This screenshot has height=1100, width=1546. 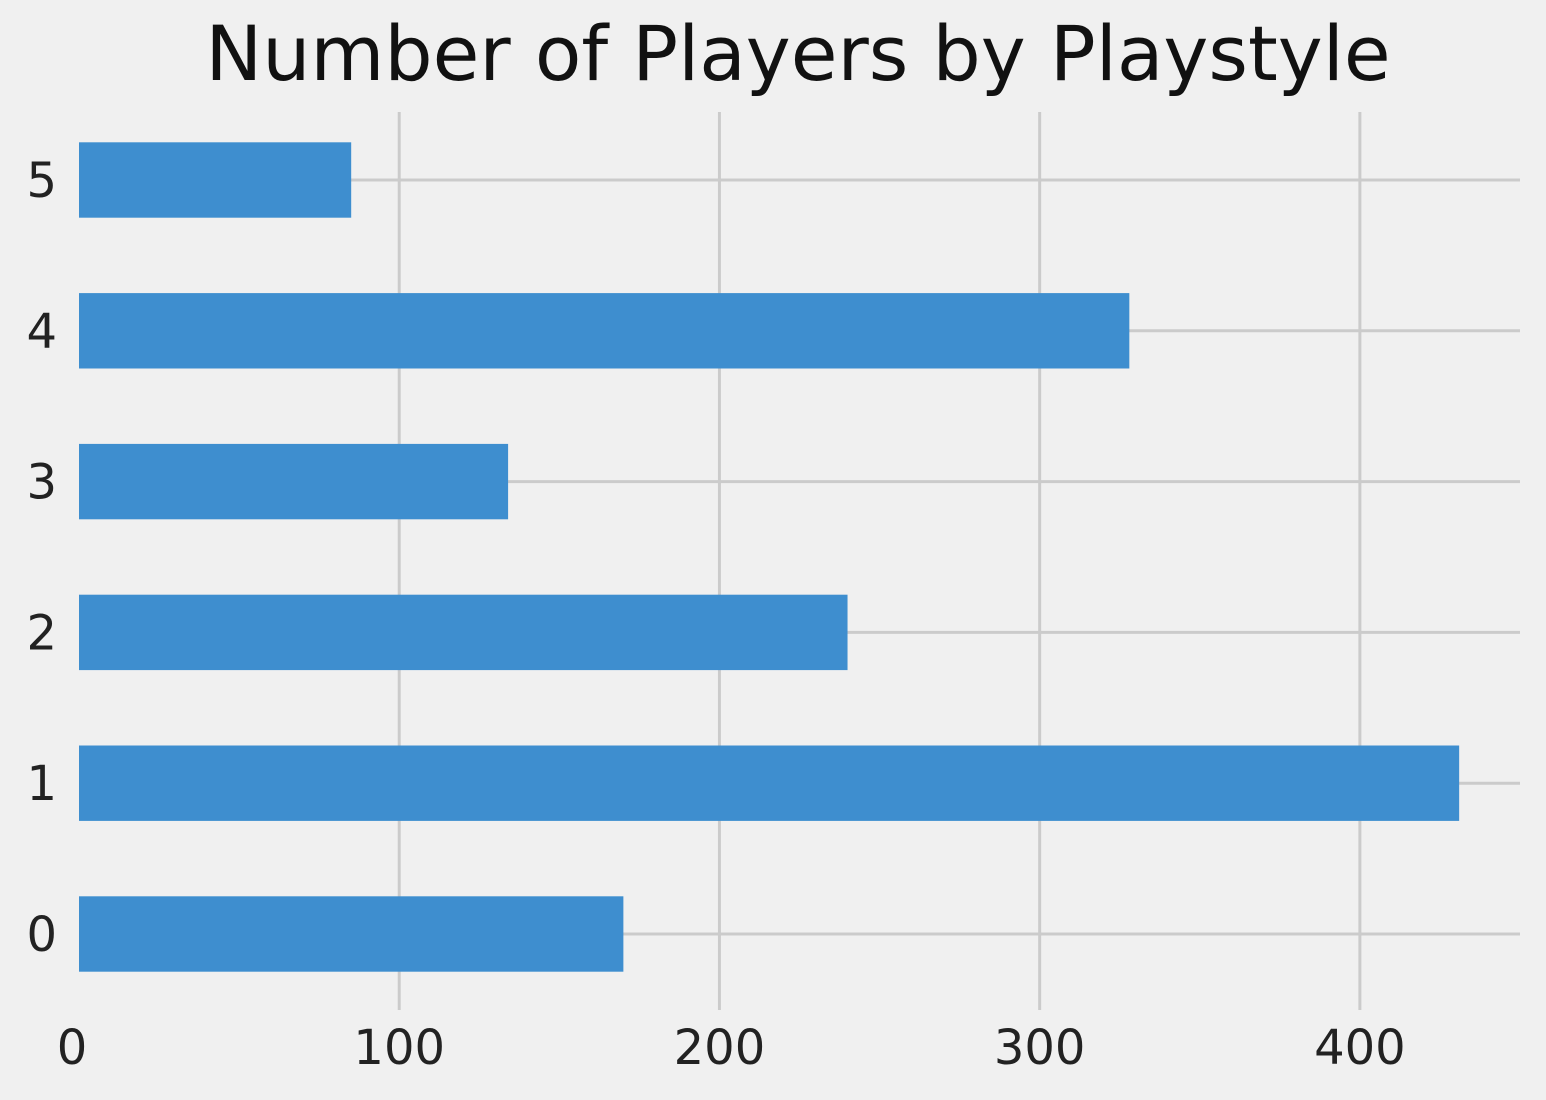 I want to click on y-axis-tick-labels: 0 1 2 3 4 5, so click(x=41, y=558).